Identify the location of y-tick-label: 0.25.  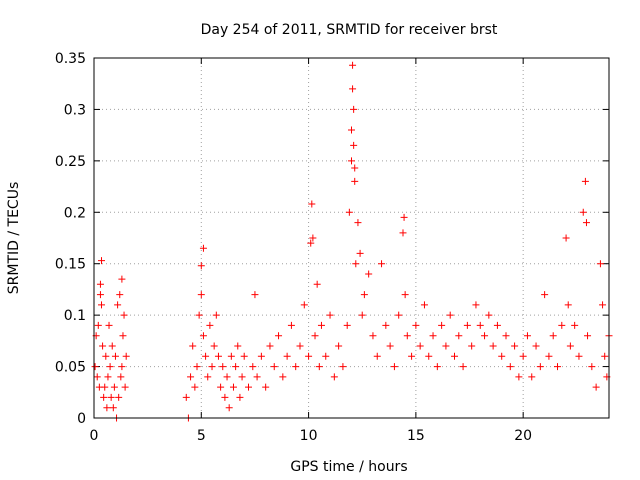
(70, 162).